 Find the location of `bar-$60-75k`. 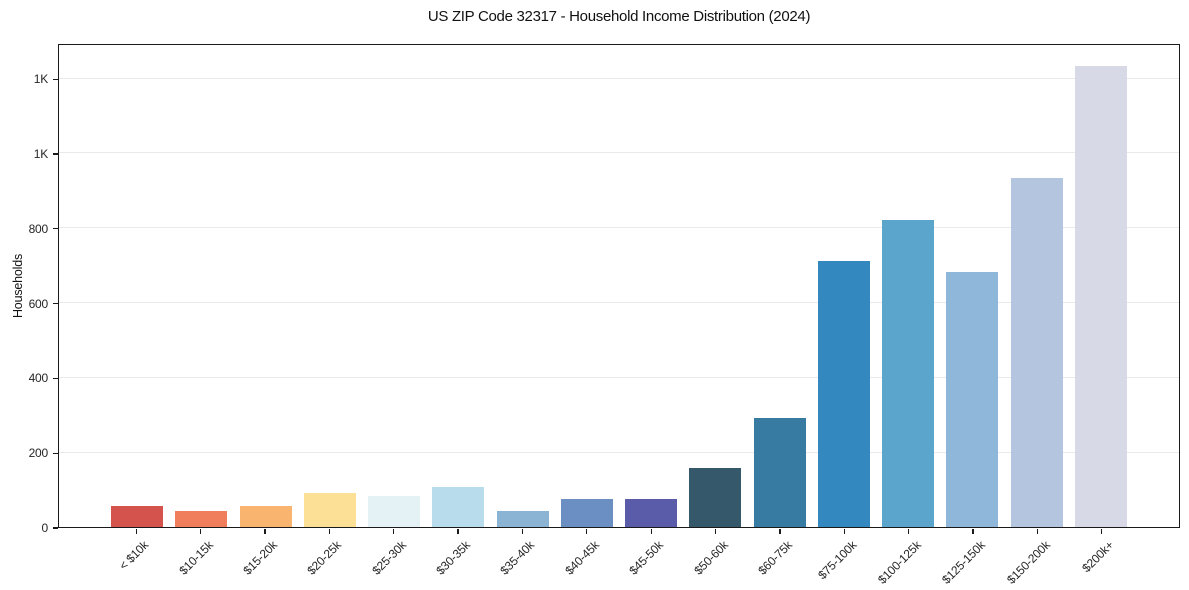

bar-$60-75k is located at coordinates (779, 472).